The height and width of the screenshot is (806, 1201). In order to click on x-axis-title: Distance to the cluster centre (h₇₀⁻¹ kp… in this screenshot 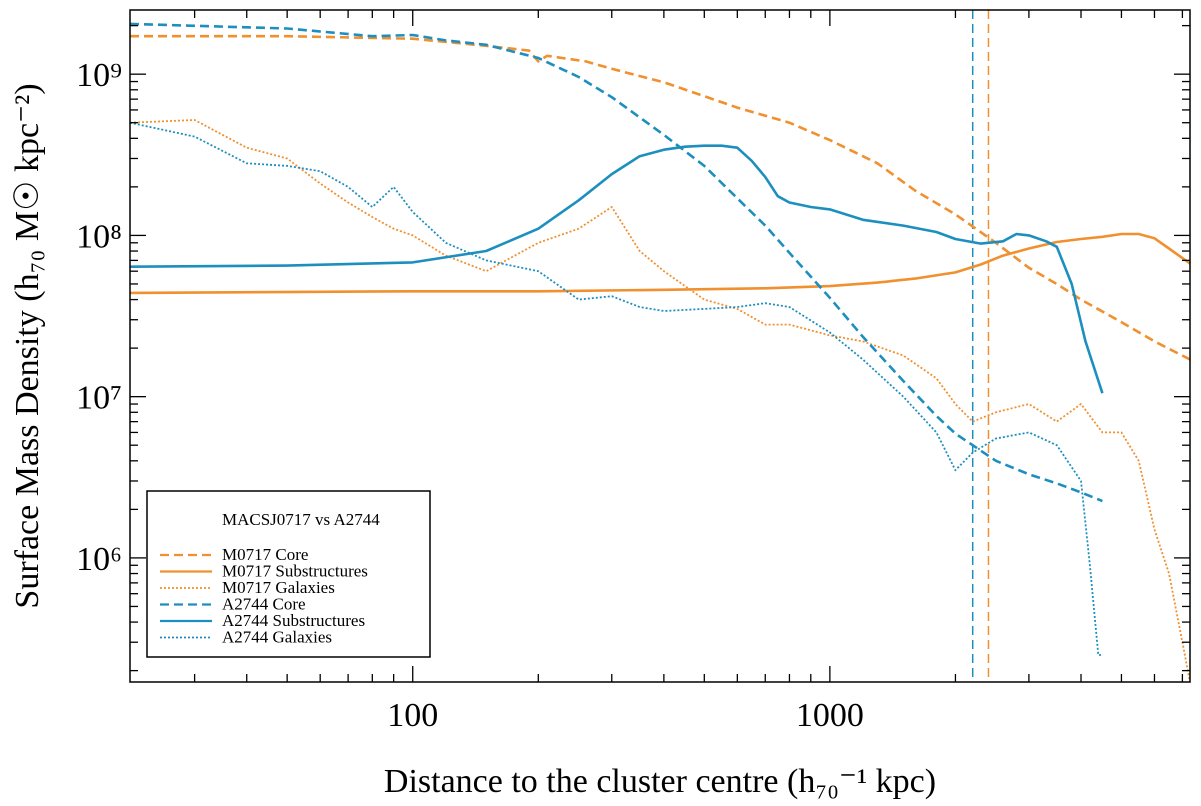, I will do `click(660, 781)`.